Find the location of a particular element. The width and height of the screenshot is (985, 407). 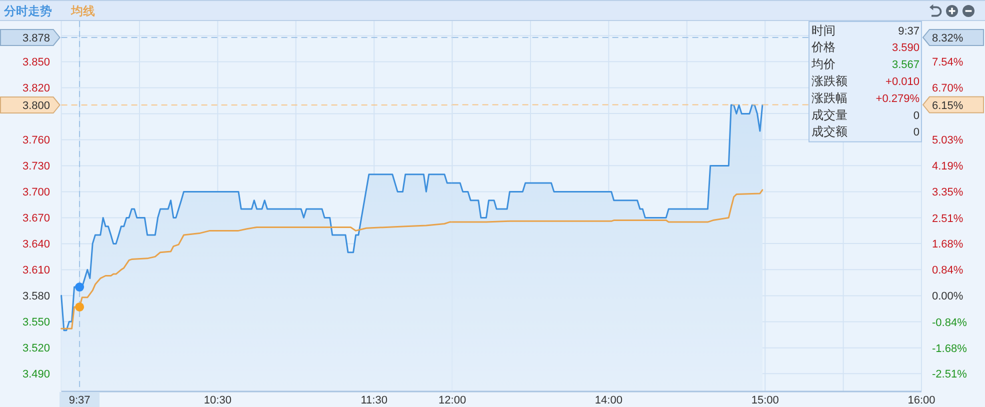

y2-tick-label: 0.84% is located at coordinates (948, 270).